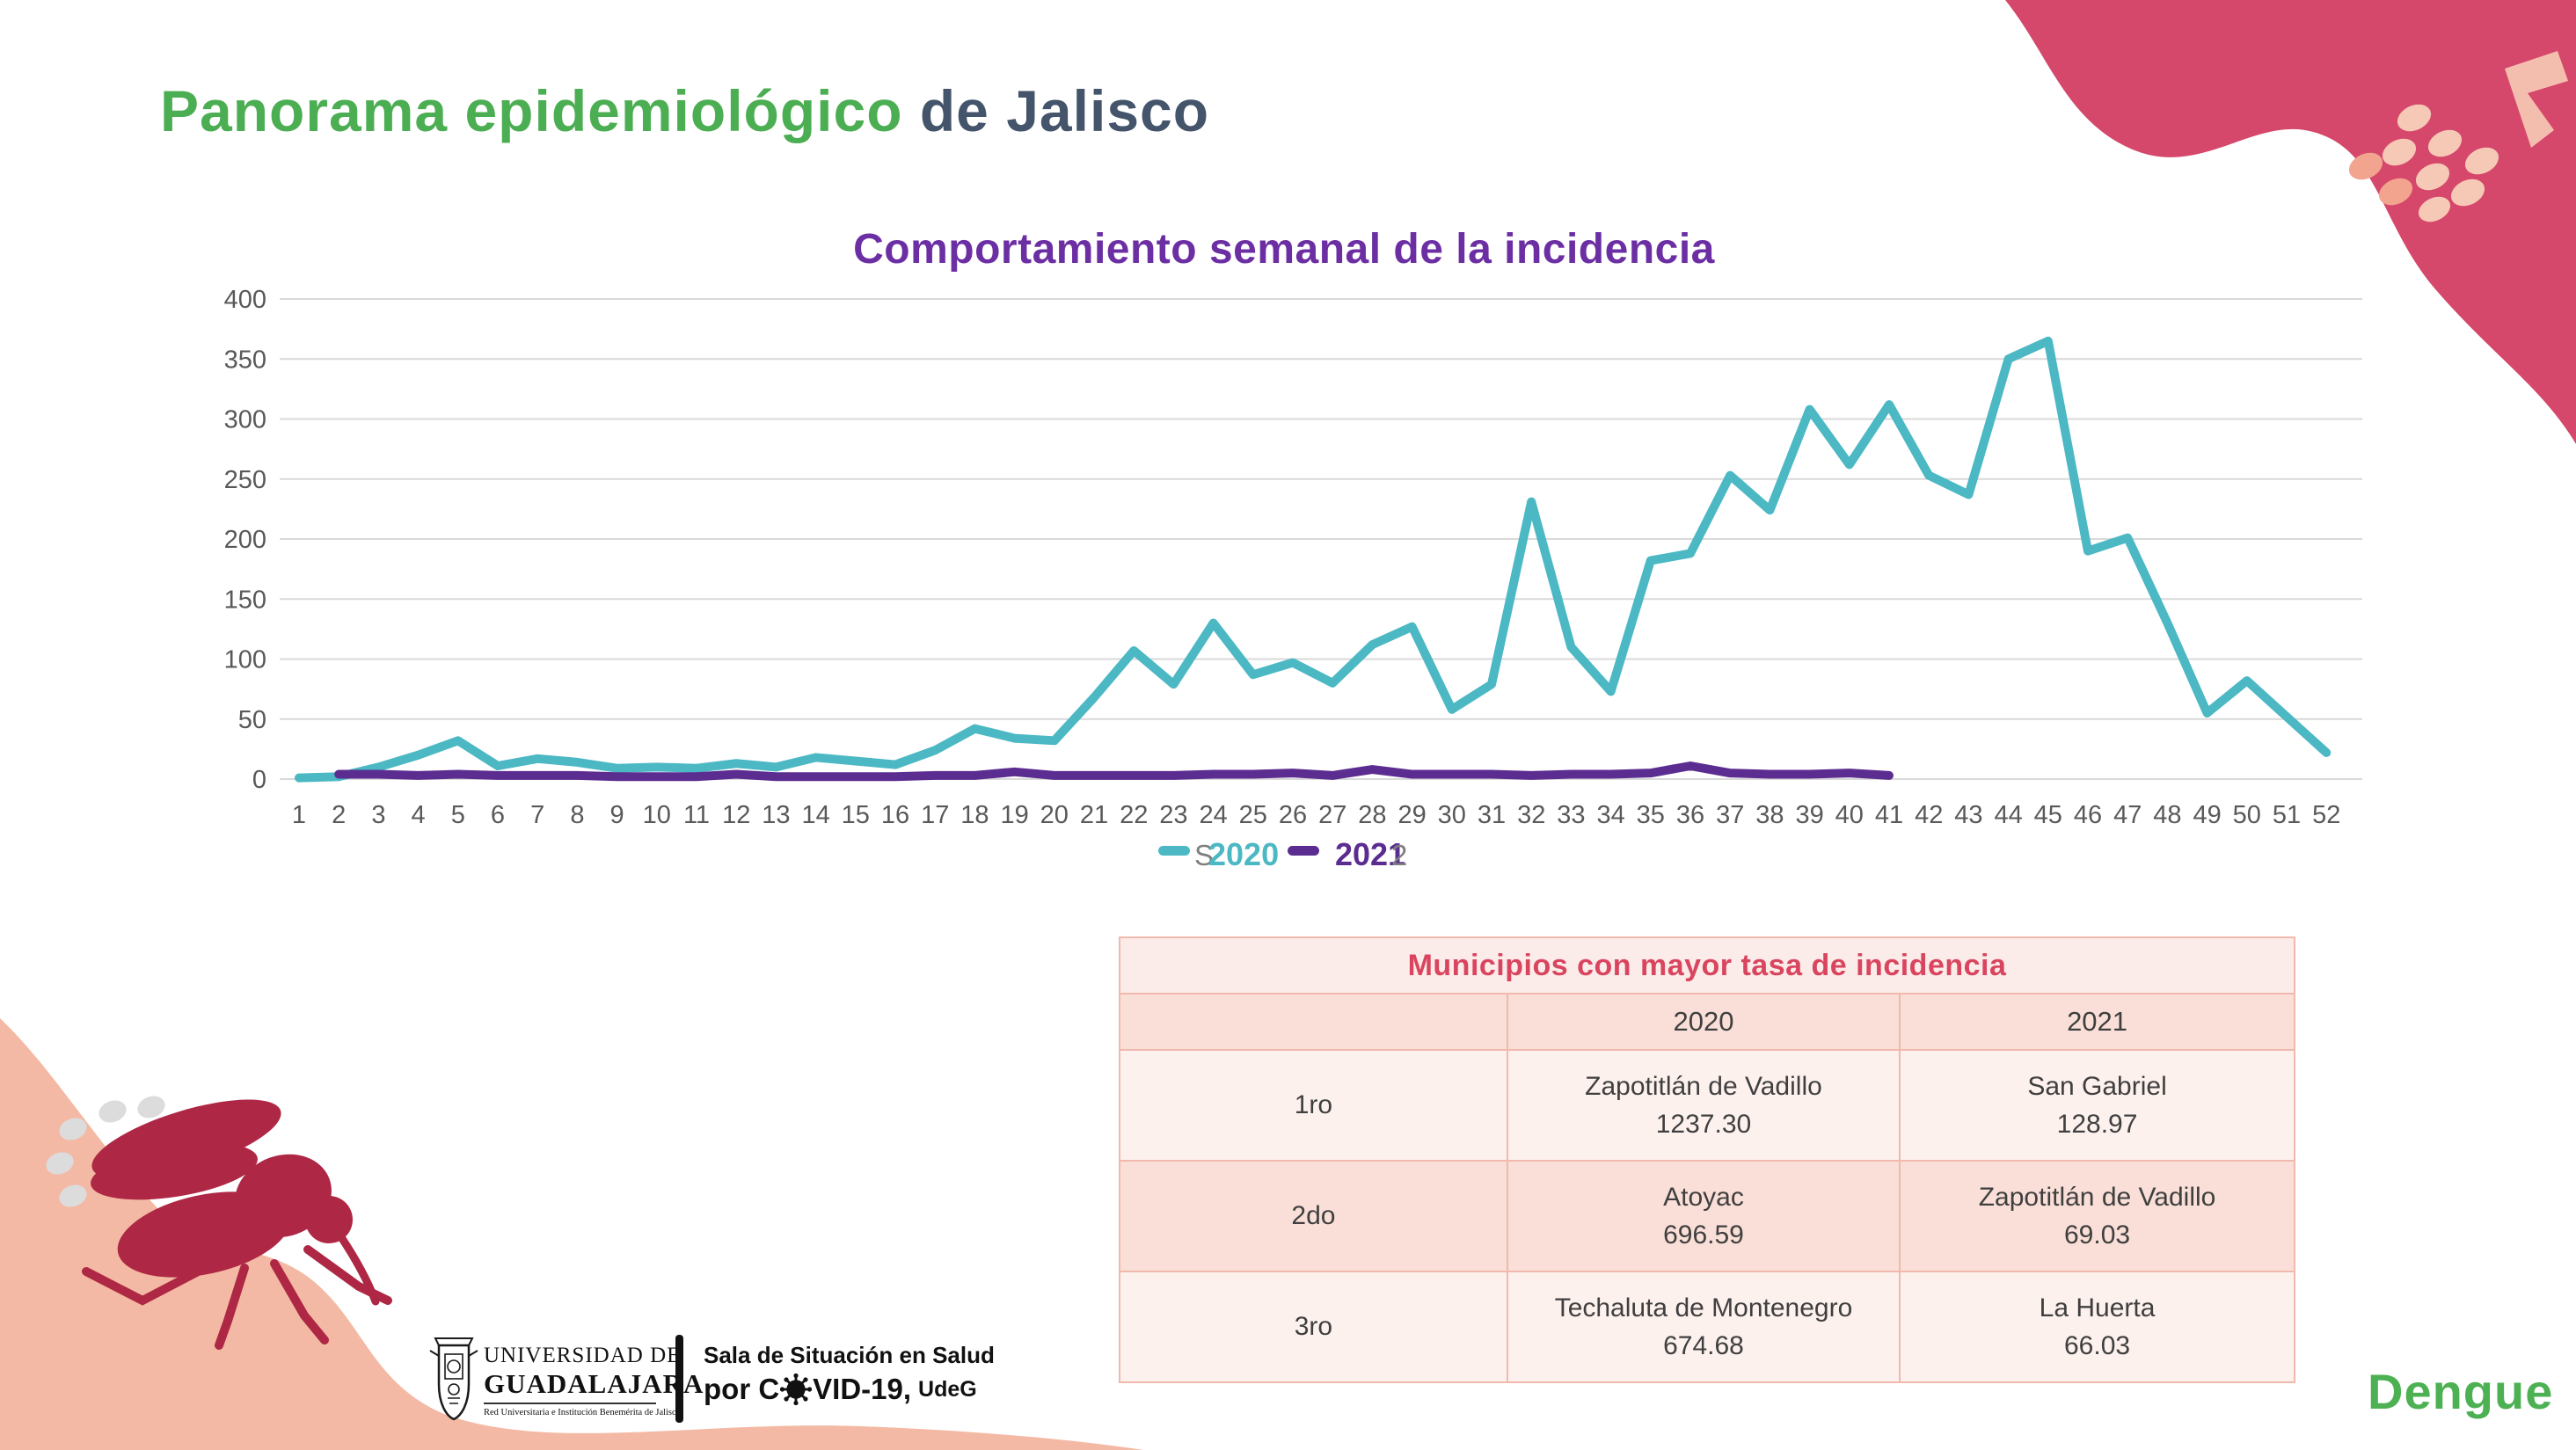 Image resolution: width=2576 pixels, height=1450 pixels. What do you see at coordinates (1303, 851) in the screenshot?
I see `legend-dash-2021` at bounding box center [1303, 851].